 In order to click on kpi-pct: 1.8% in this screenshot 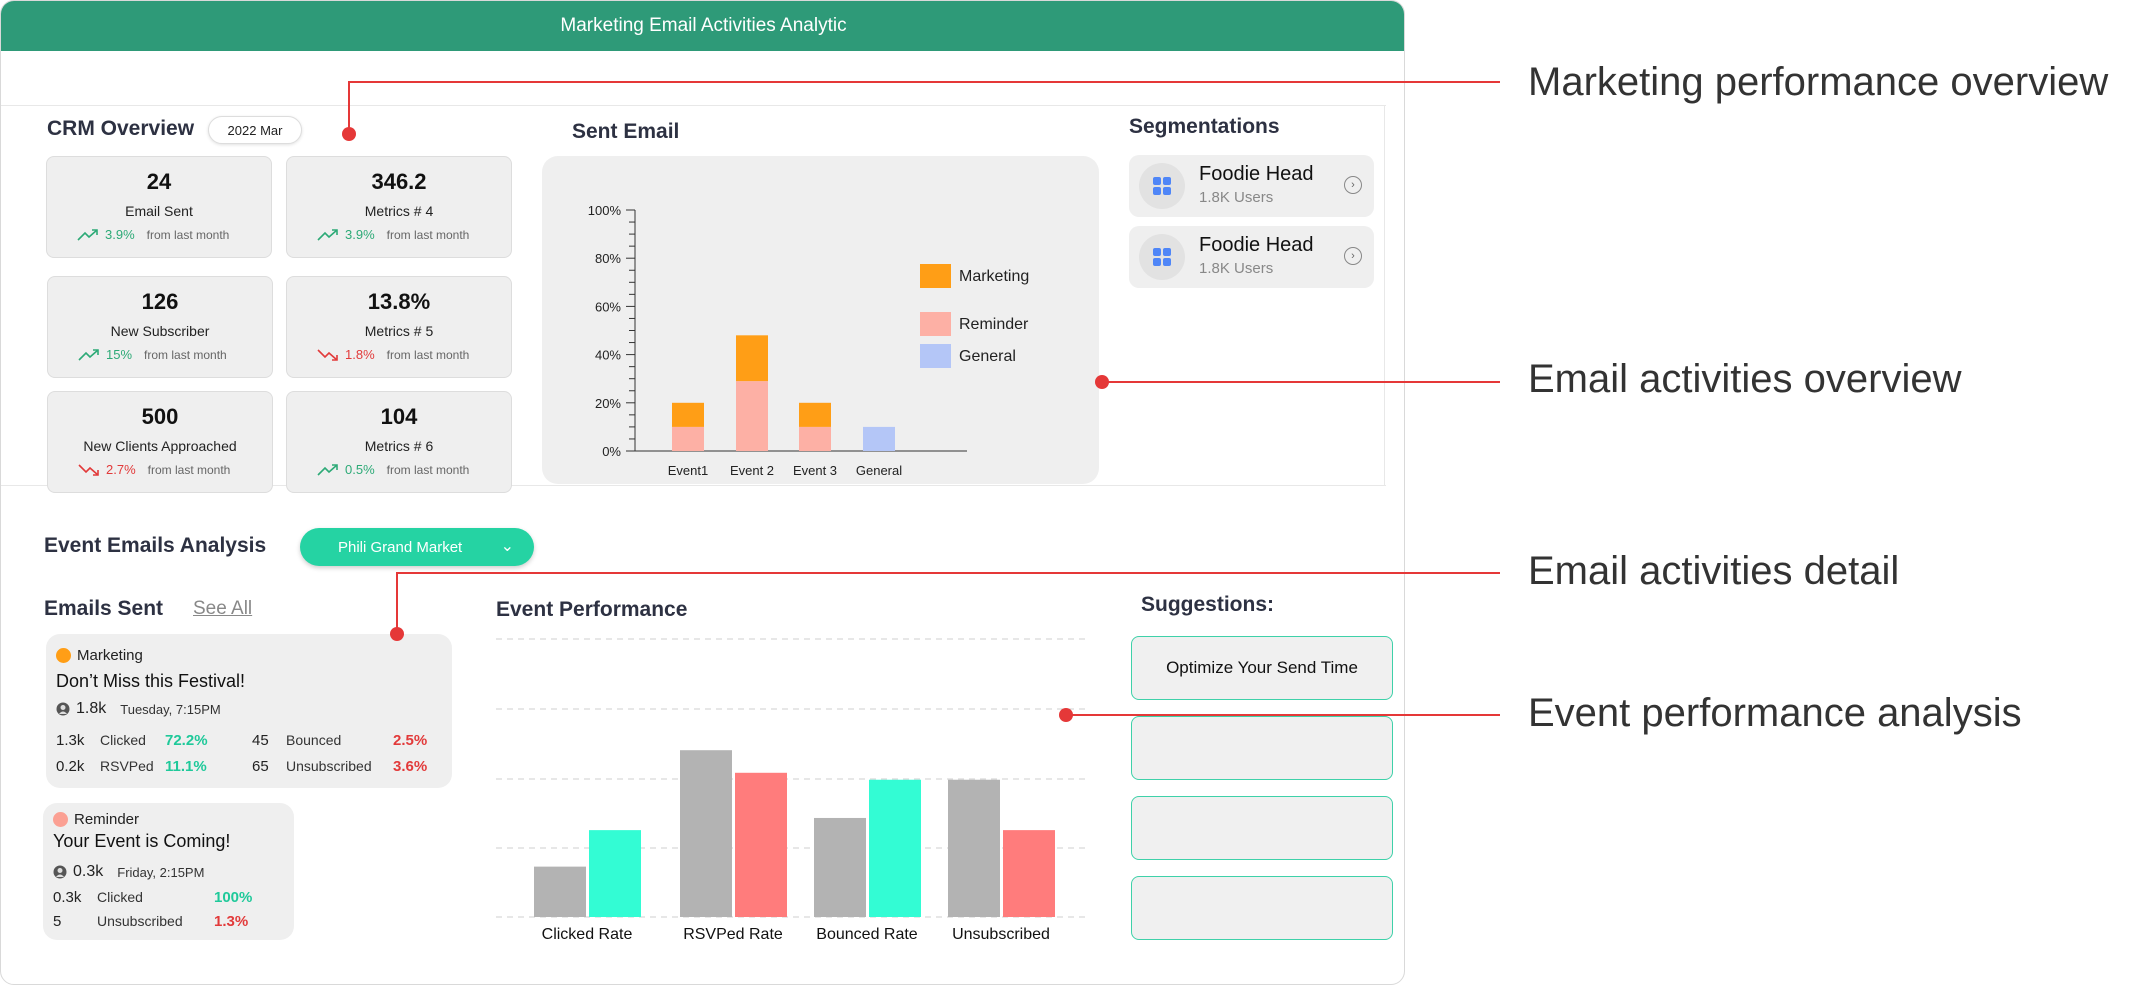, I will do `click(360, 354)`.